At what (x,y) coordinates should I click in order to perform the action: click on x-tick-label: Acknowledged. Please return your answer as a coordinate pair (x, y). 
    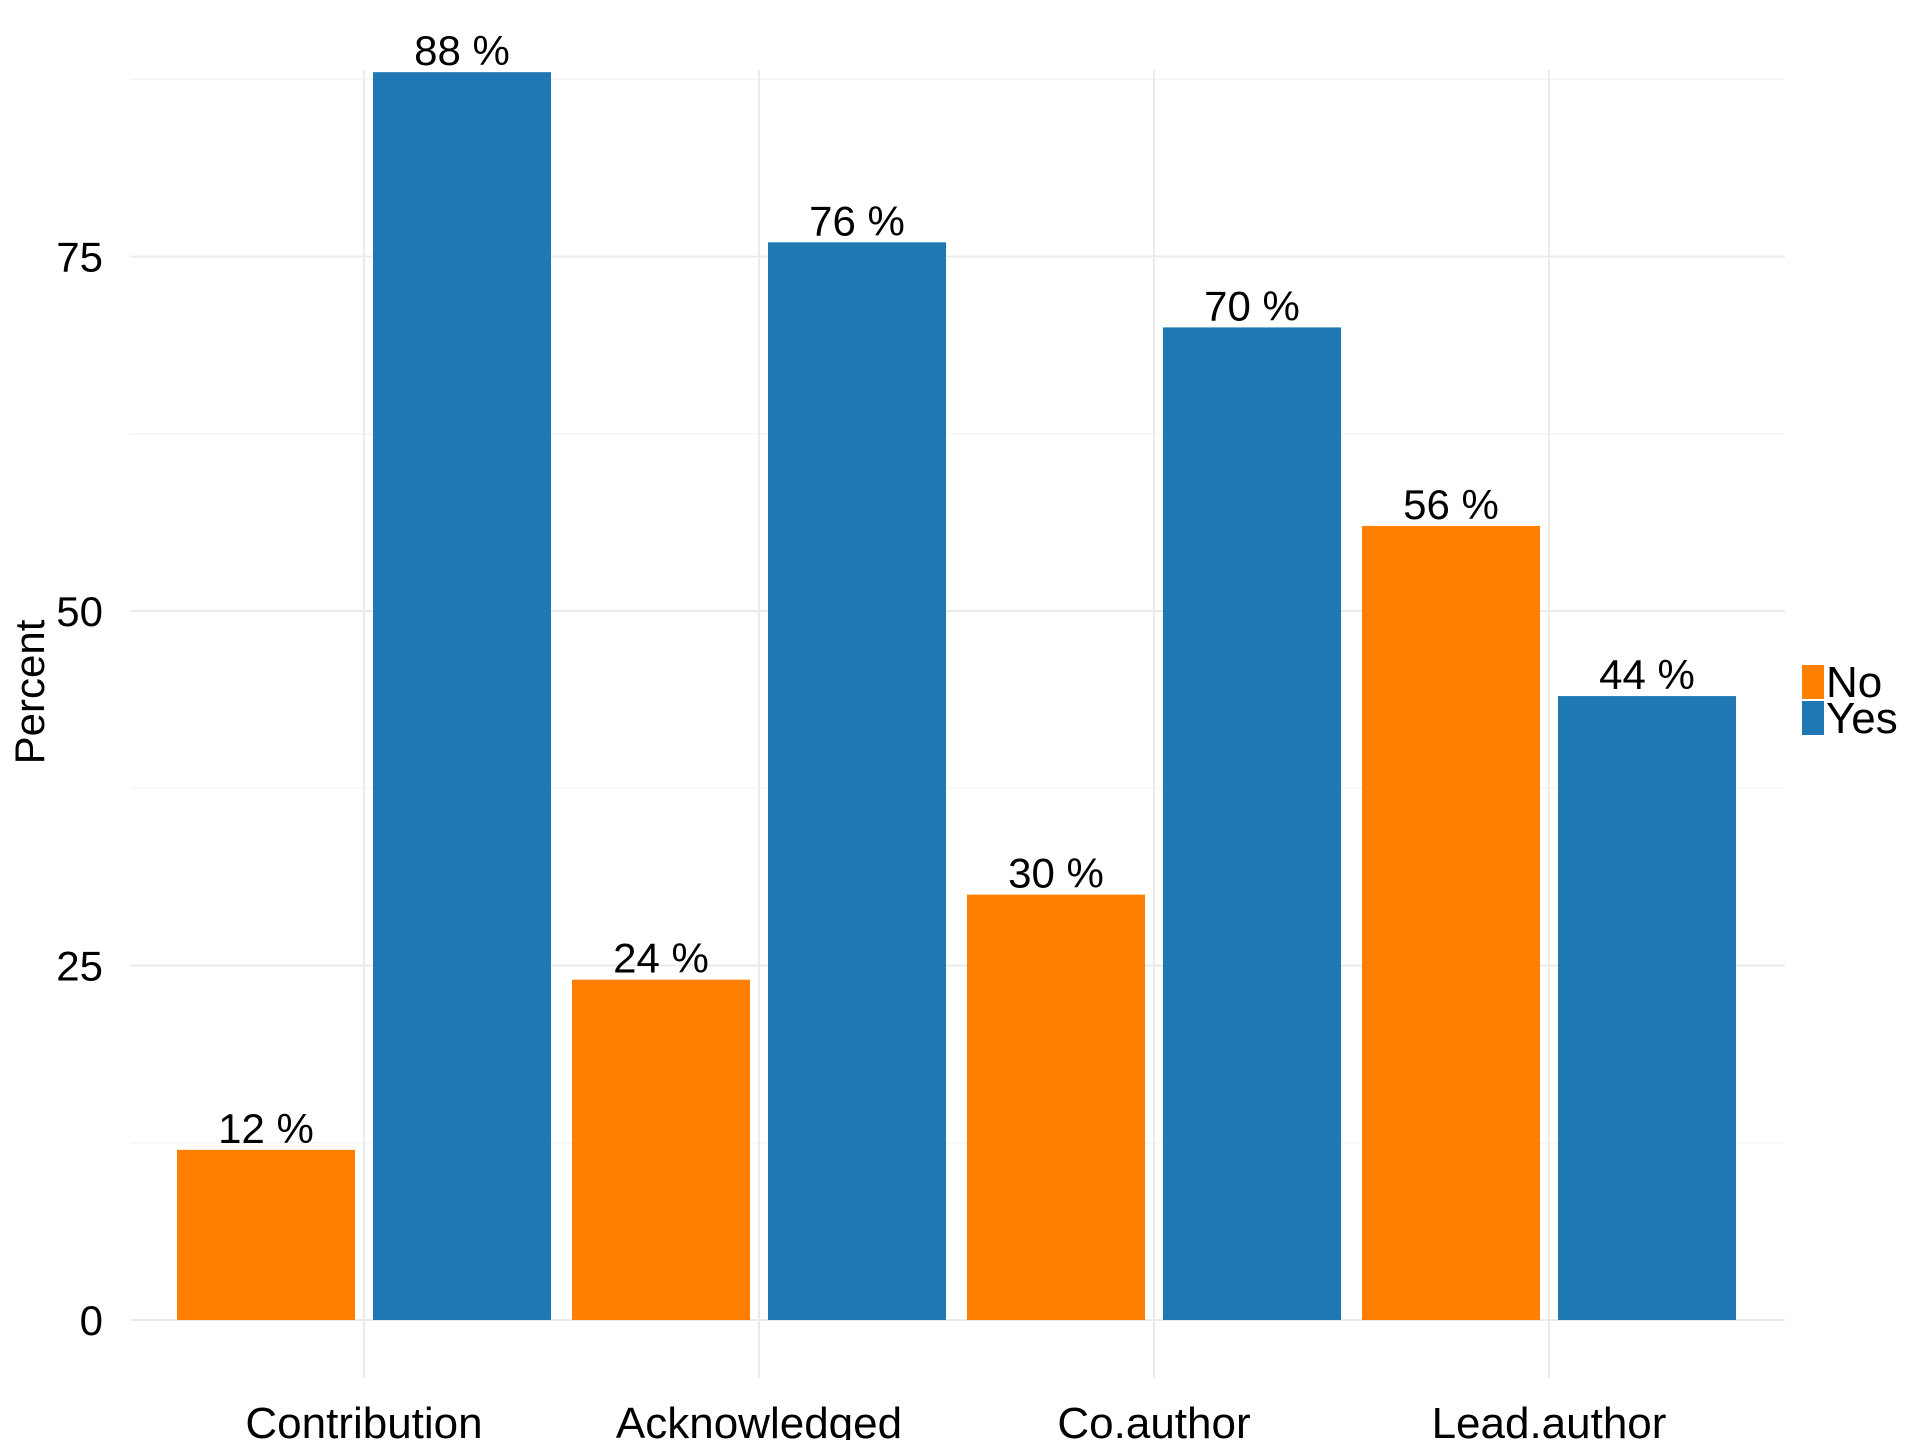
    Looking at the image, I should click on (759, 1419).